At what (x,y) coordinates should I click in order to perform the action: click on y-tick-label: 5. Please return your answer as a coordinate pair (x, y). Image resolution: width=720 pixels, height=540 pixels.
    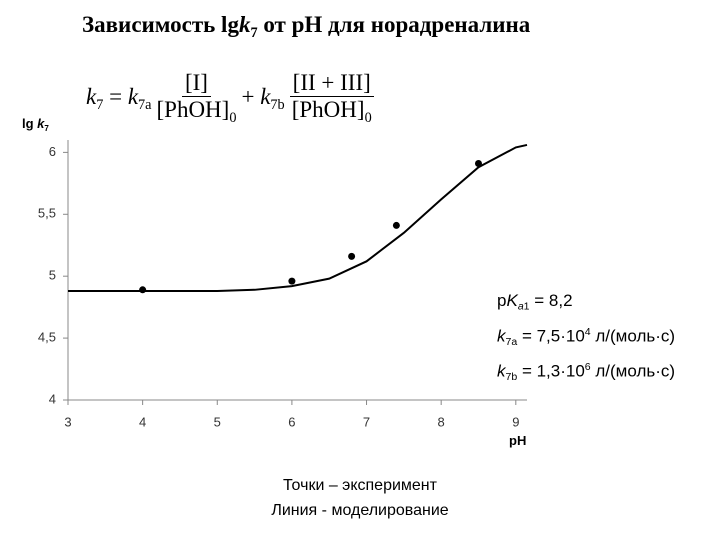
    Looking at the image, I should click on (52, 275).